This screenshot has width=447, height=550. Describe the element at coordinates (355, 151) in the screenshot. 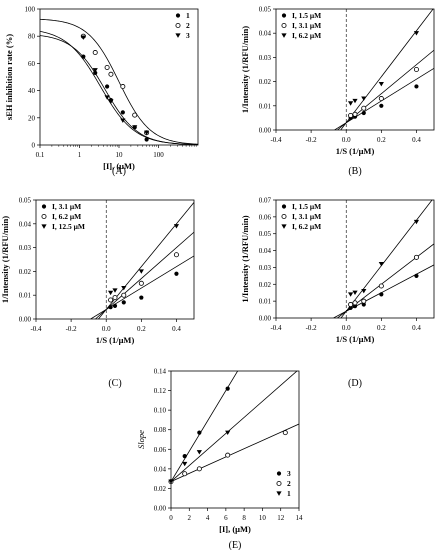

I see `x-axis-label: 1/S (1/μM)` at that location.